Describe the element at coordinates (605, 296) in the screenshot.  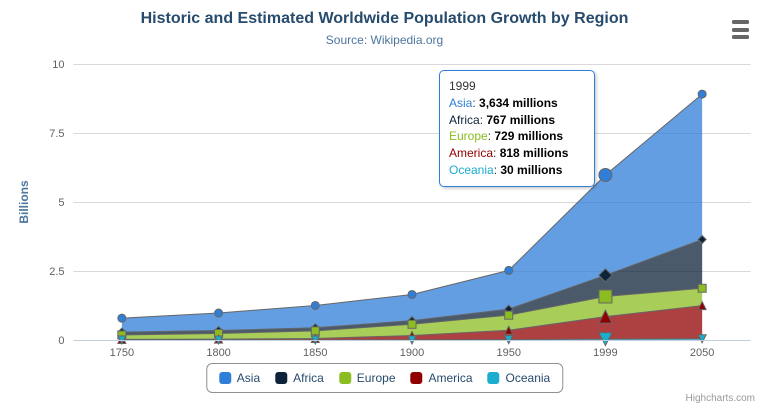
I see `marker-europe-1999` at that location.